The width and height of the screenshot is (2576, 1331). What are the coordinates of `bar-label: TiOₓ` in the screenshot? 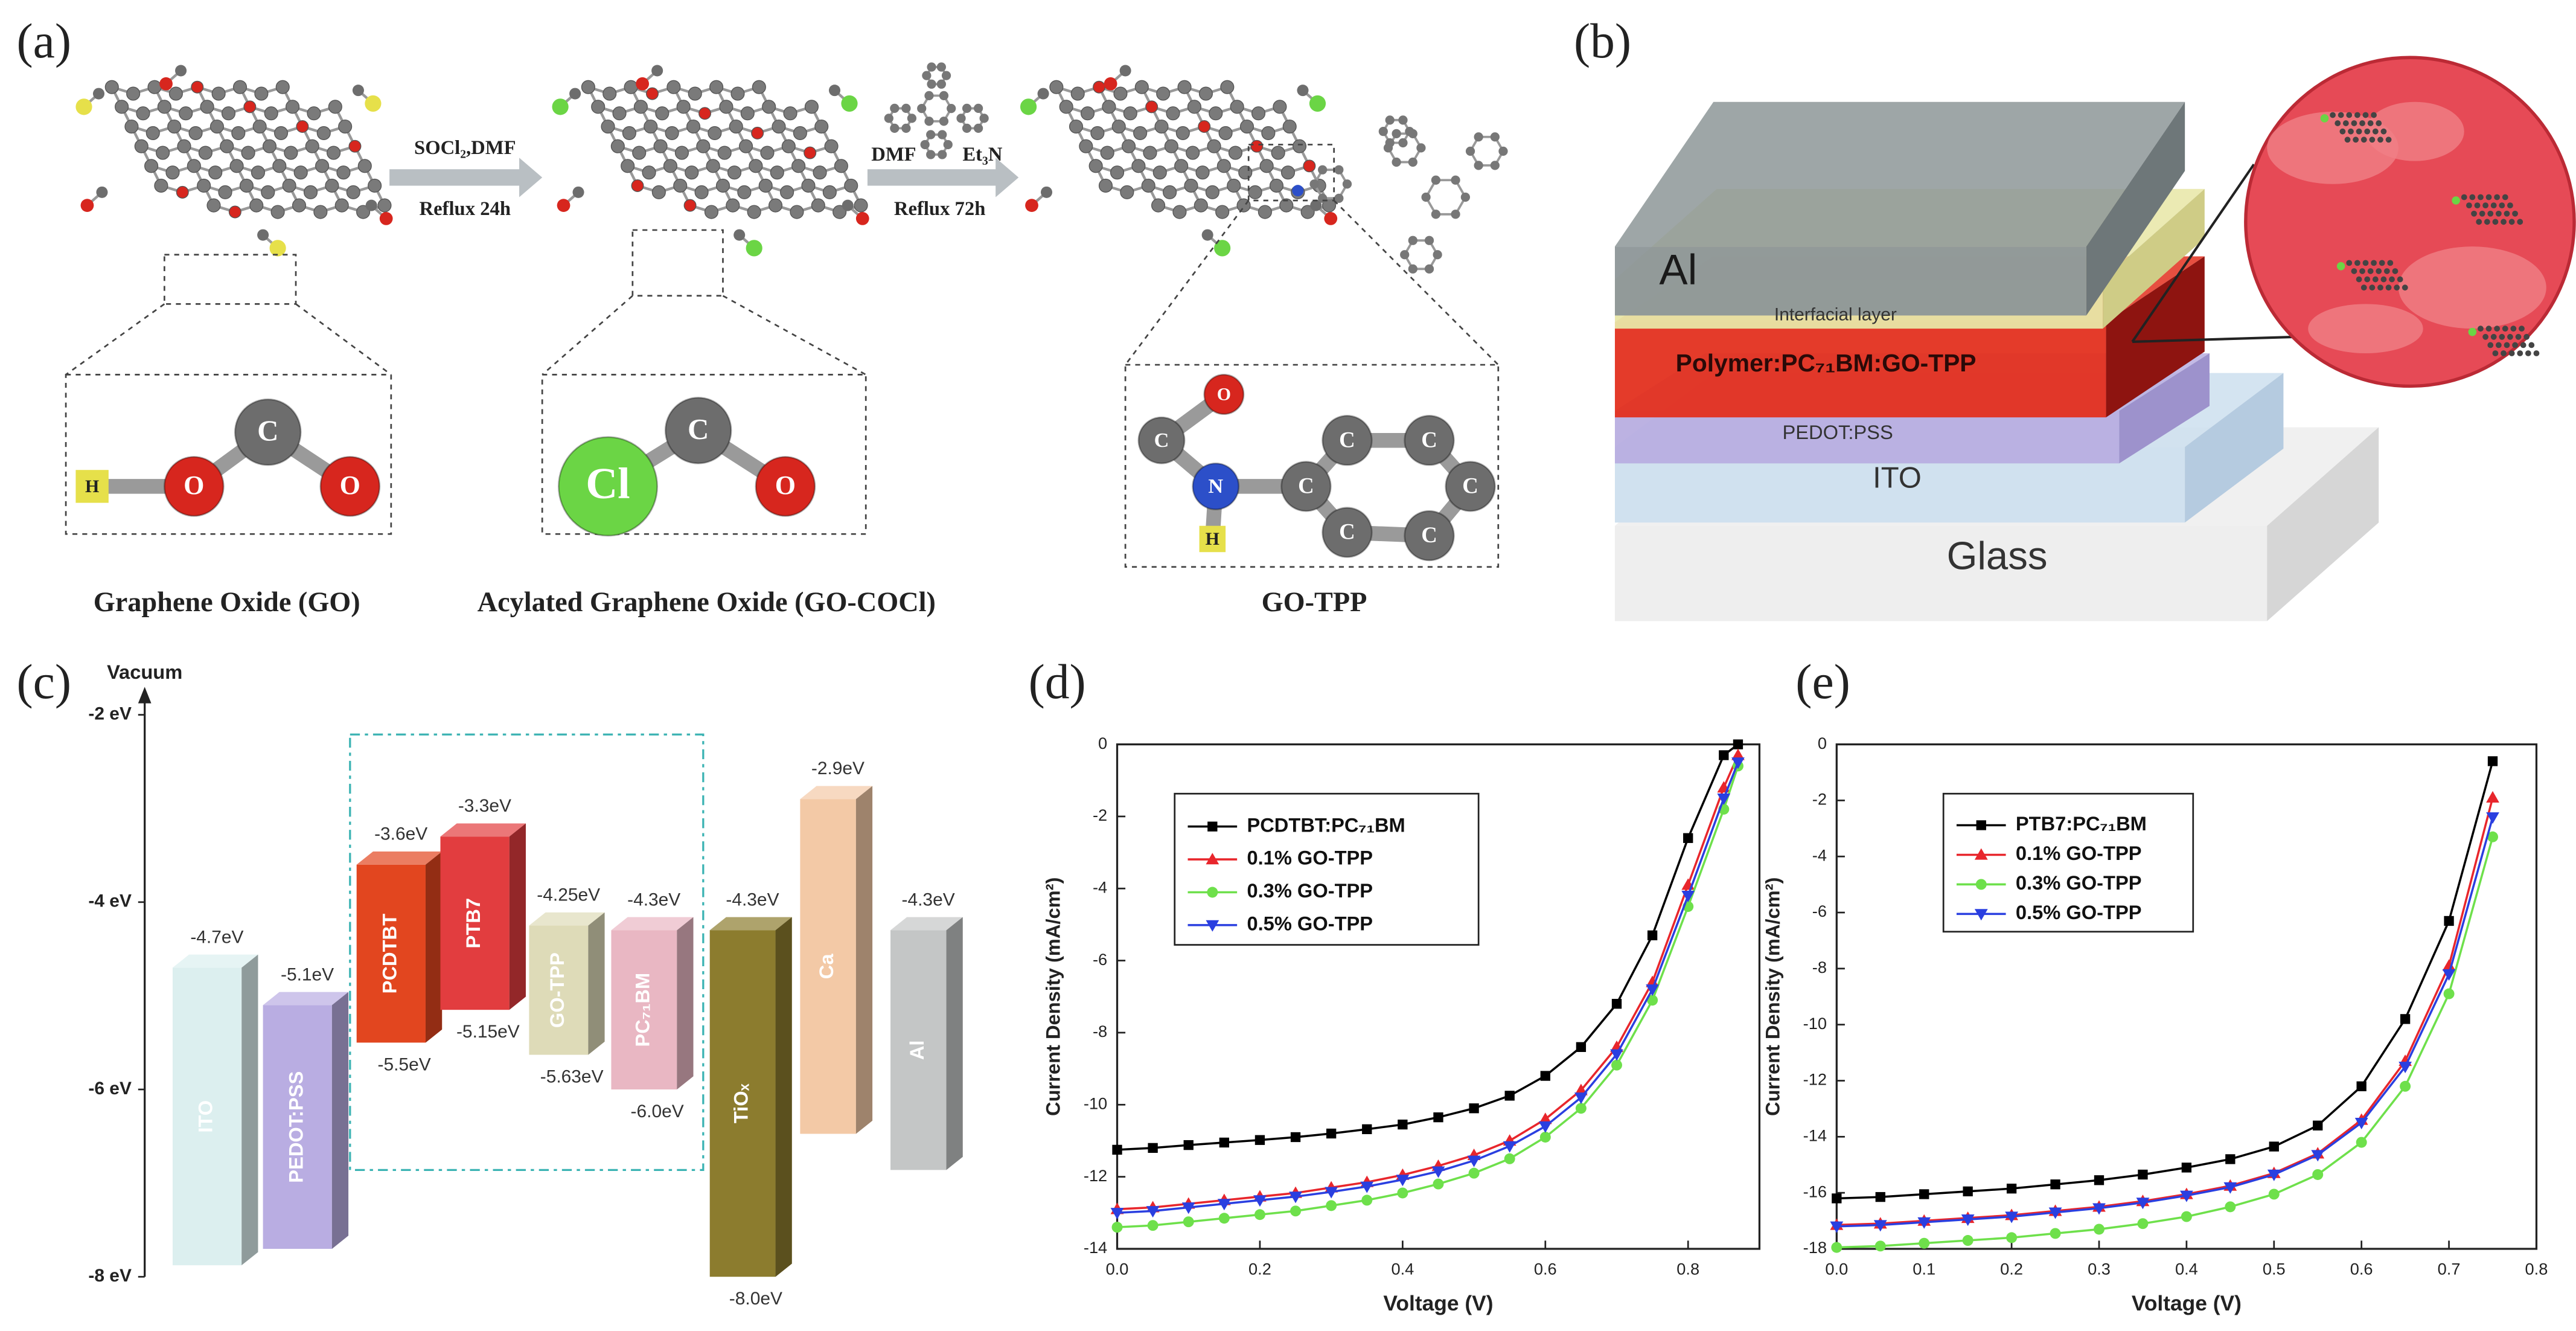 It's located at (741, 1103).